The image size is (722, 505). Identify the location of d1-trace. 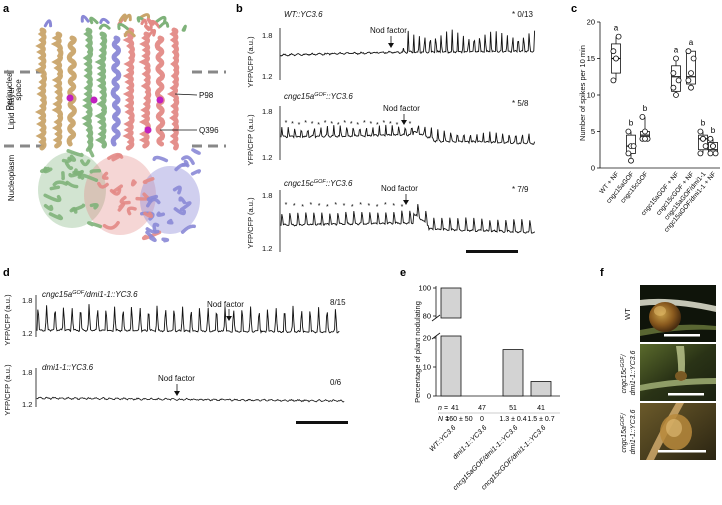
(188, 319).